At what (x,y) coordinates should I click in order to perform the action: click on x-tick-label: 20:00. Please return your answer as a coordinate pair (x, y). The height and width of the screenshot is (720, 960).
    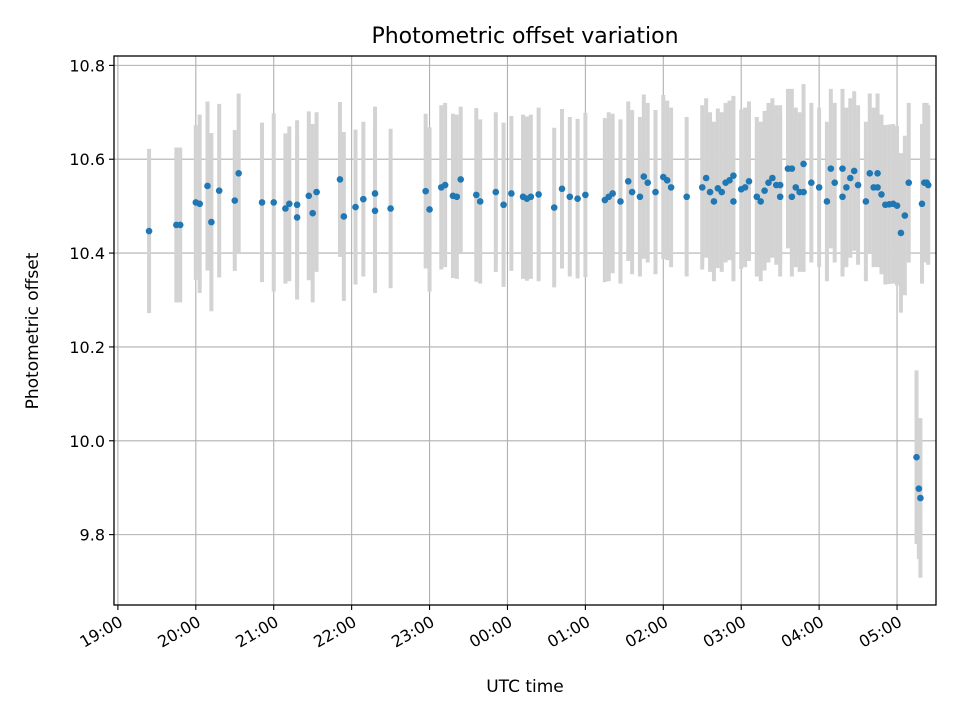
    Looking at the image, I should click on (178, 632).